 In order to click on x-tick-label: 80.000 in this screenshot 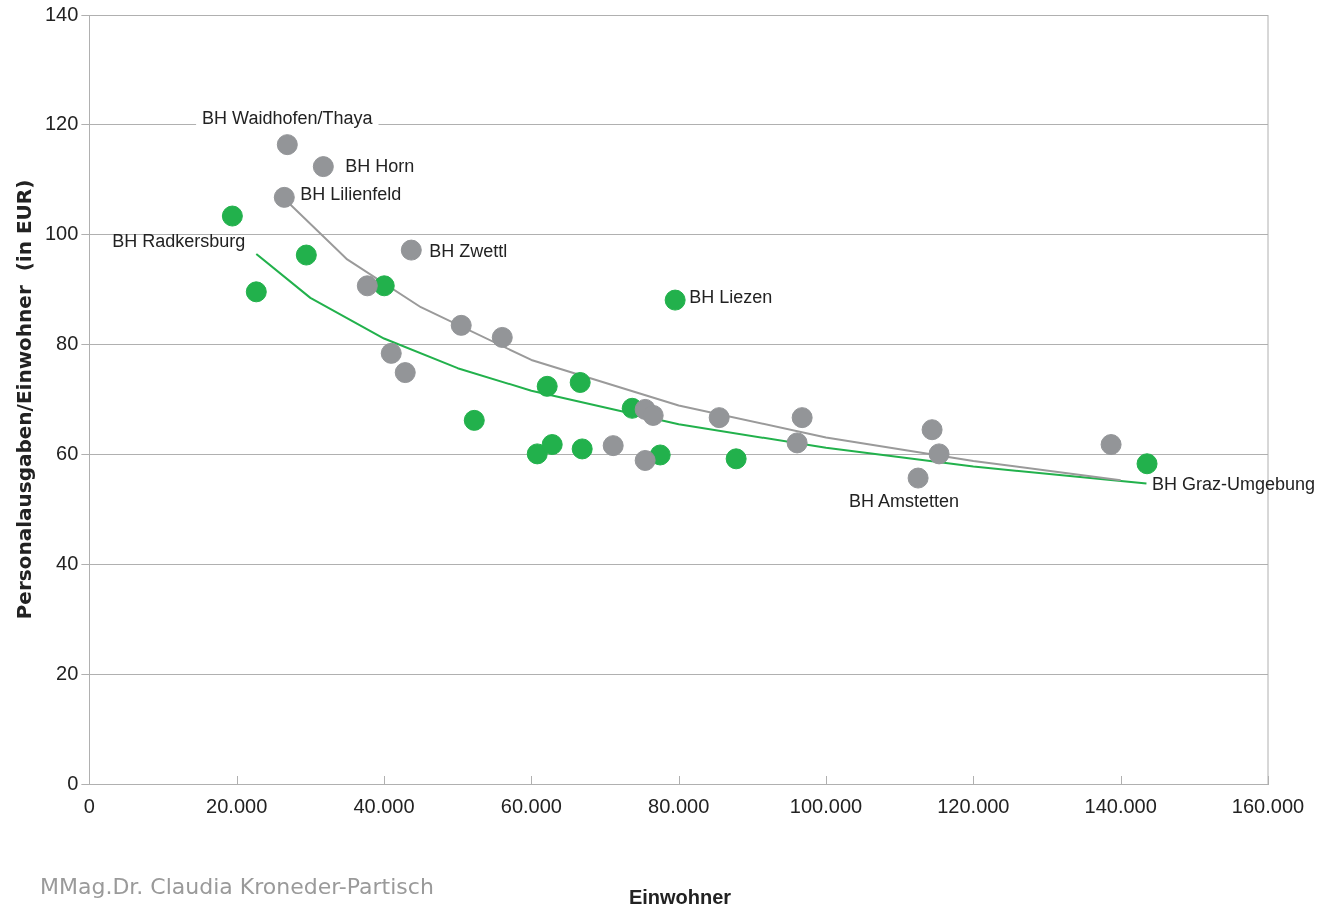, I will do `click(679, 805)`.